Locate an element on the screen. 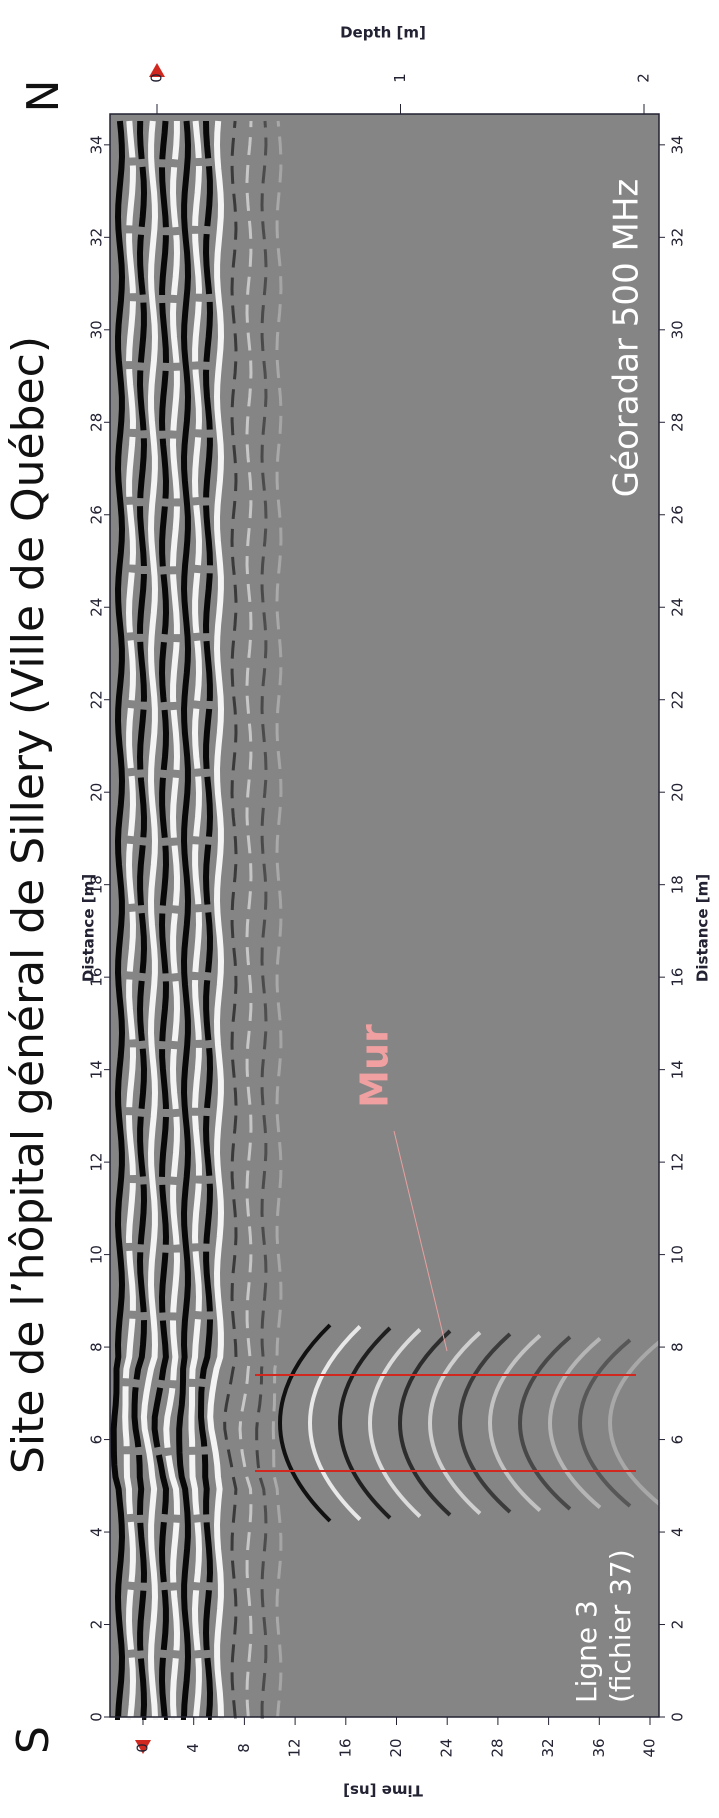  south-label: S is located at coordinates (33, 1740).